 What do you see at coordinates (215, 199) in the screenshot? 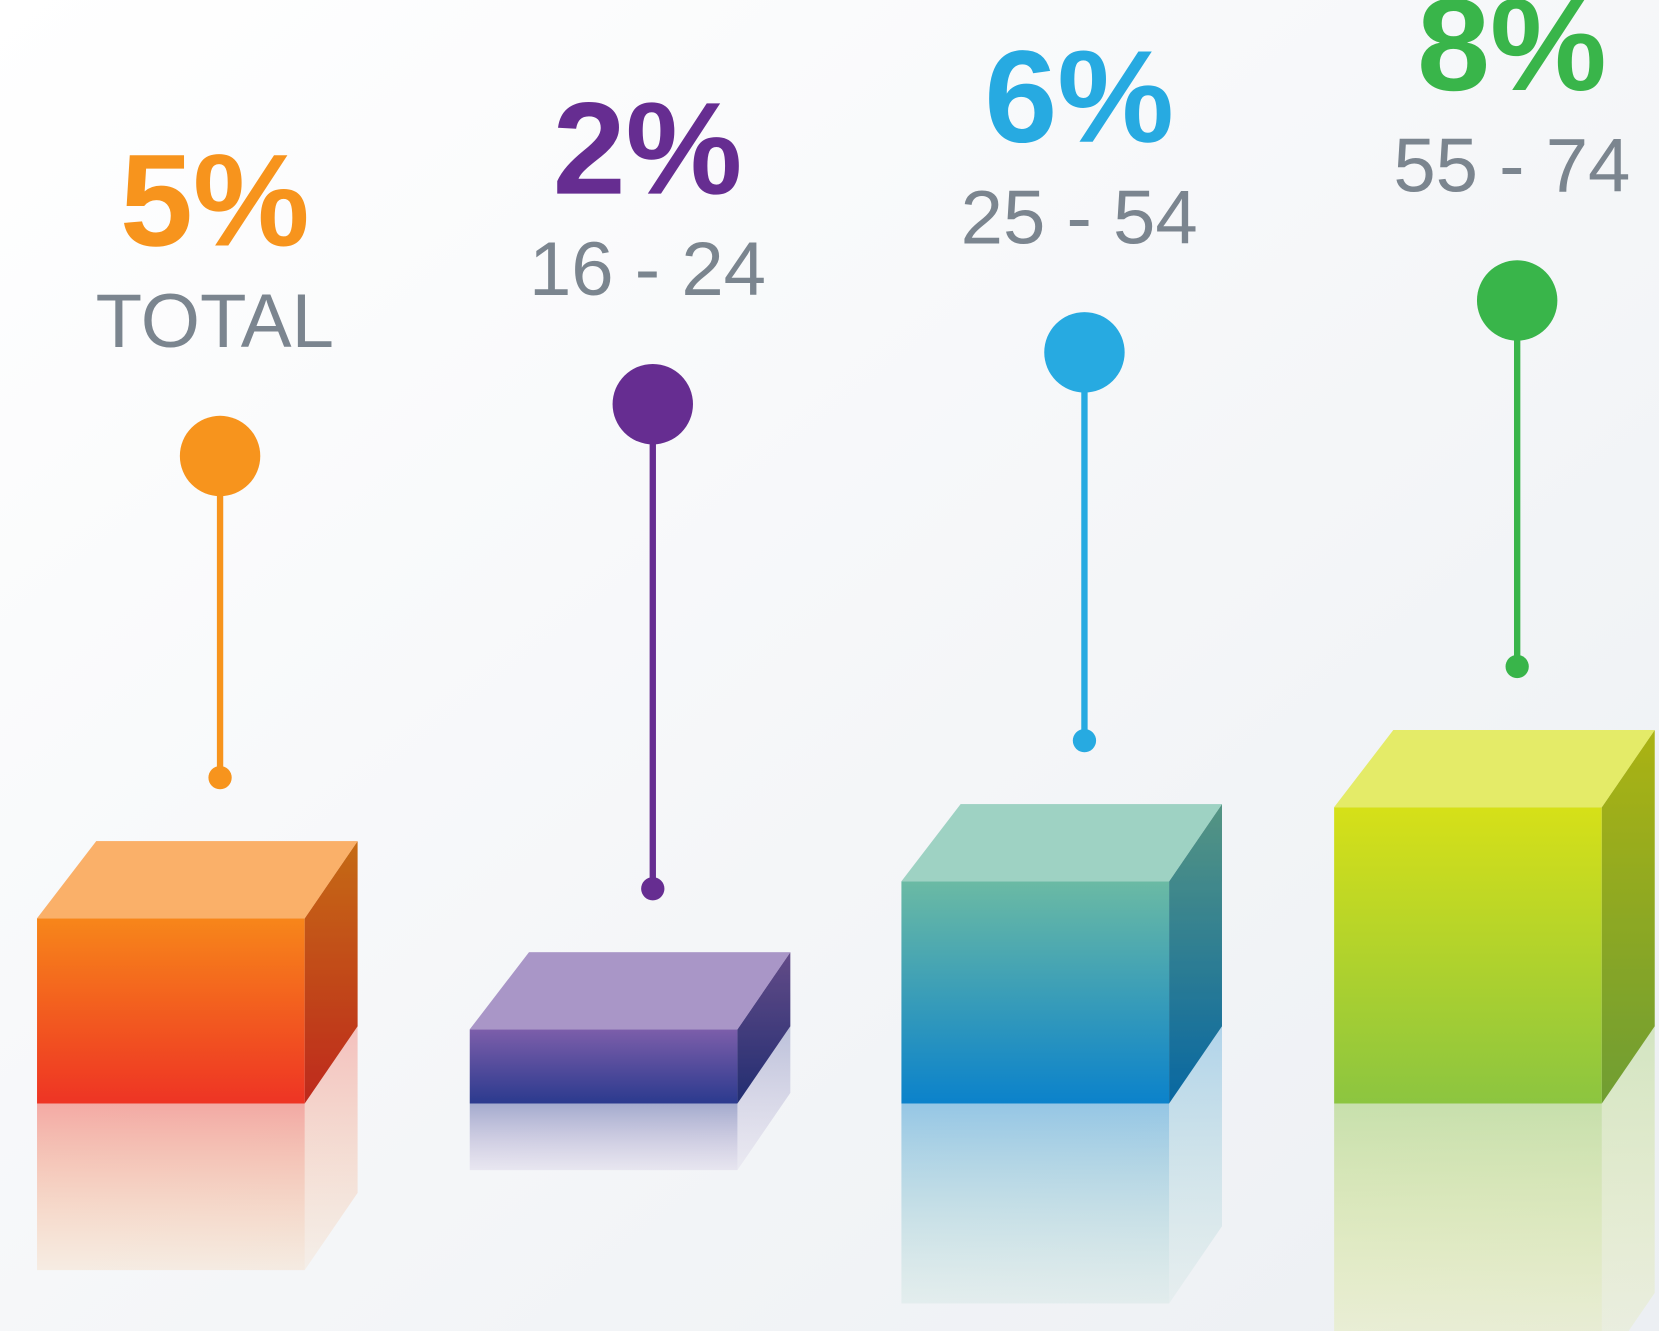
I see `value-label: 5%` at bounding box center [215, 199].